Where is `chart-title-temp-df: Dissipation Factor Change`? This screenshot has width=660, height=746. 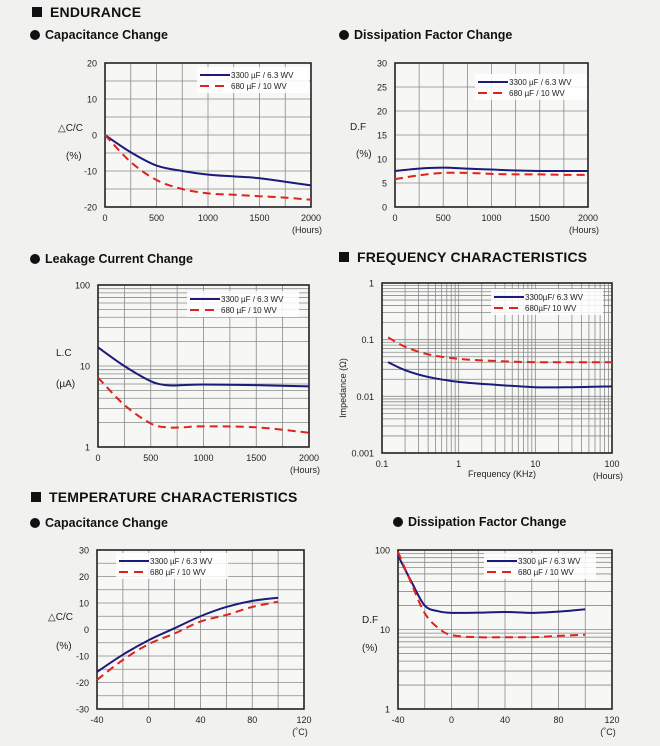 chart-title-temp-df: Dissipation Factor Change is located at coordinates (479, 522).